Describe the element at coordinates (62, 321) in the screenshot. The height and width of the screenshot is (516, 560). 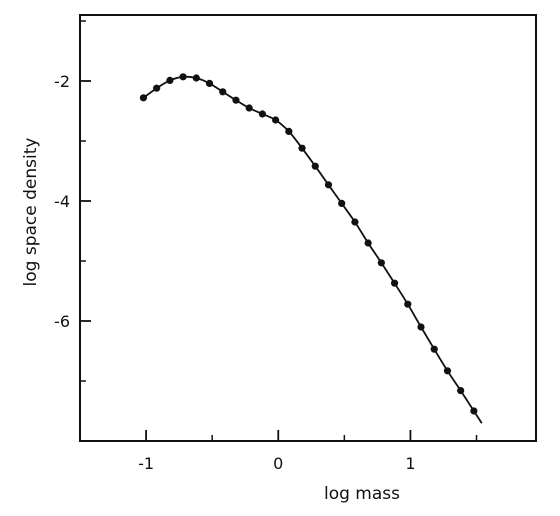
I see `y-tick-label: -6` at that location.